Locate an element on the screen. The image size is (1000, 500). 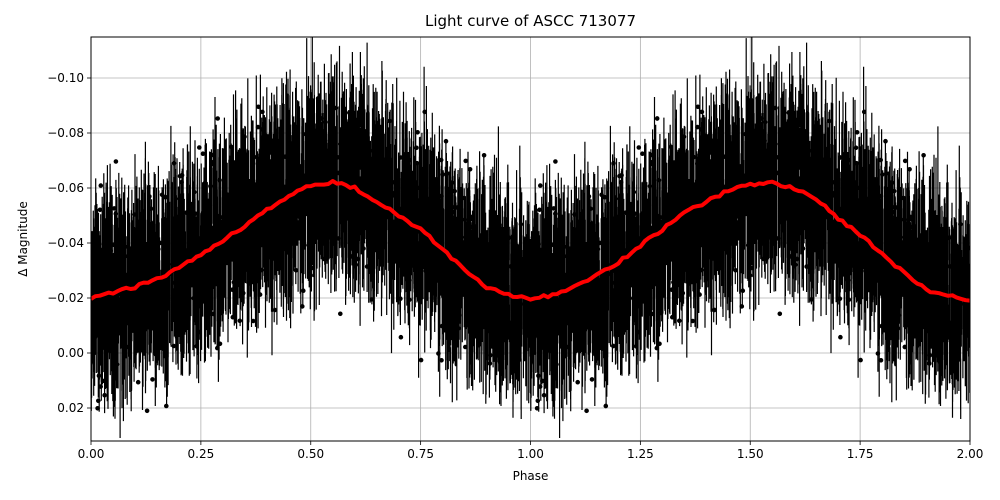
y-tick-label: −0.08 is located at coordinates (65, 133).